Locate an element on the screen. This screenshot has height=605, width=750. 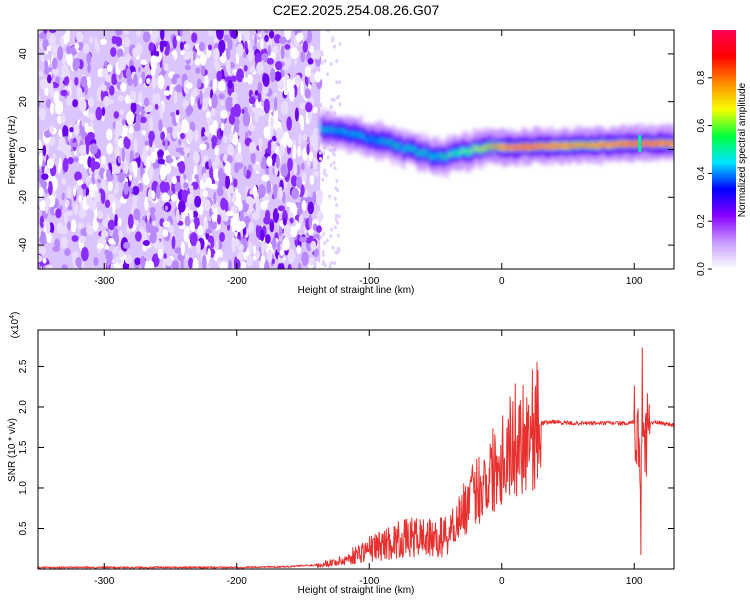
ridge-spike is located at coordinates (640, 143).